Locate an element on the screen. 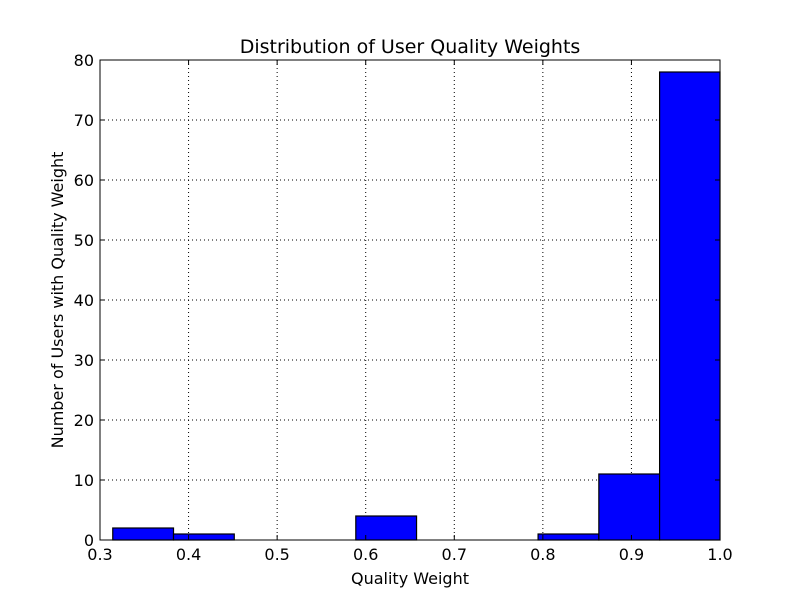  x-tick-label: 0.4 is located at coordinates (188, 554).